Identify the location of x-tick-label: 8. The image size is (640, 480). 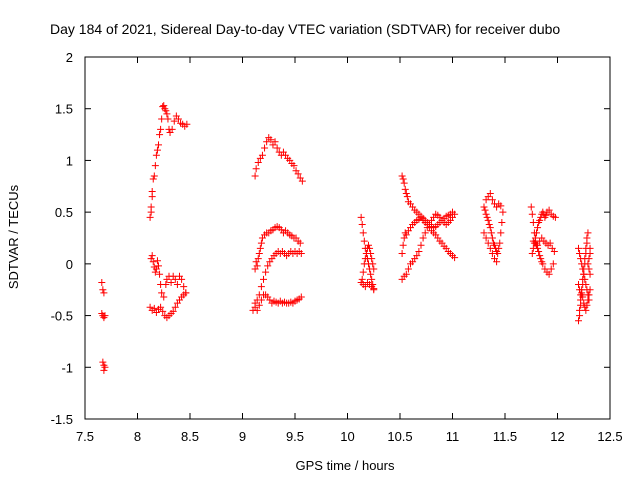
(137, 436).